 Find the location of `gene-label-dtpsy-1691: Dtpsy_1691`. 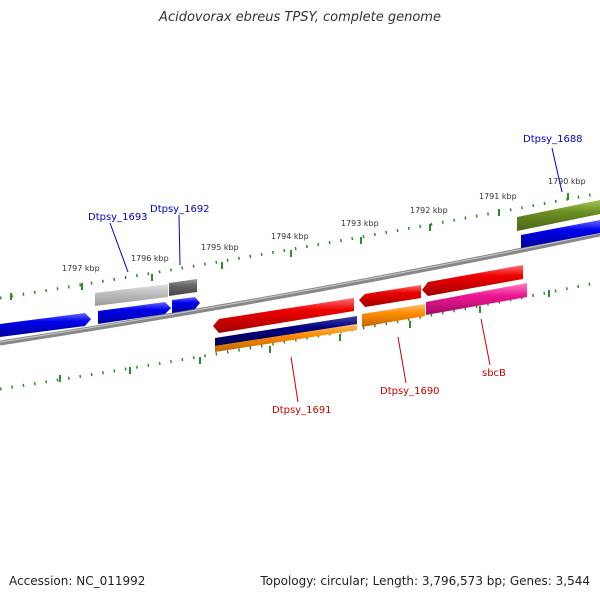

gene-label-dtpsy-1691: Dtpsy_1691 is located at coordinates (302, 410).